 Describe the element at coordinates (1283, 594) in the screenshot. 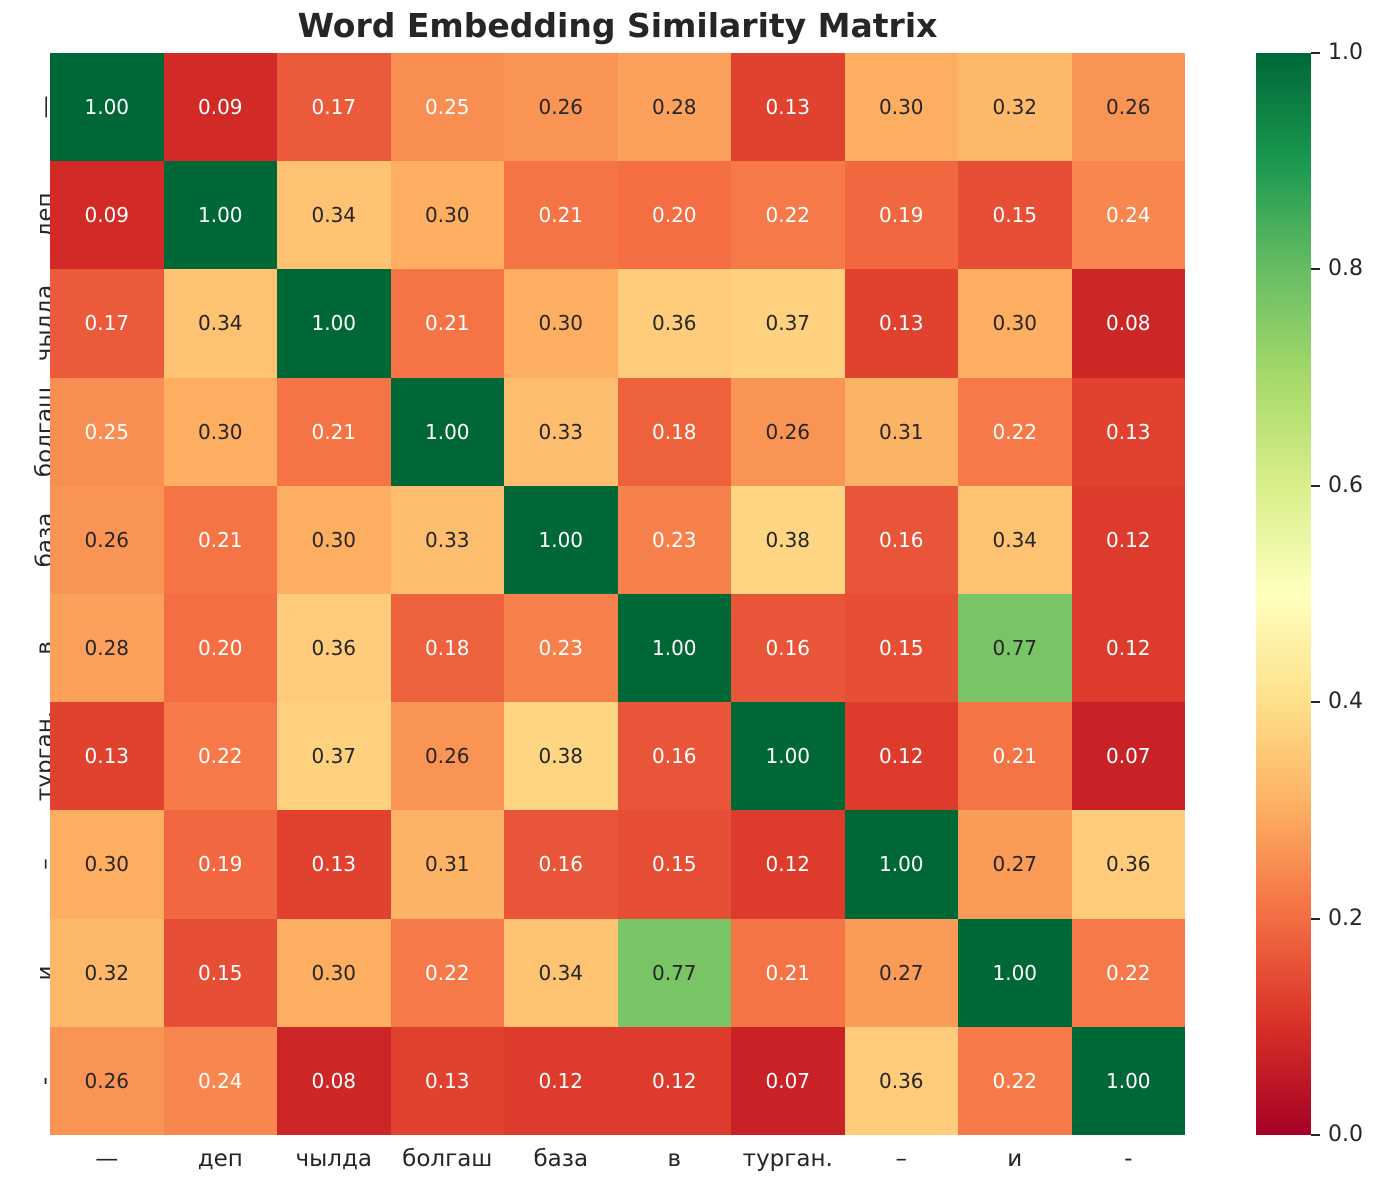

I see `colorbar-gradient` at that location.